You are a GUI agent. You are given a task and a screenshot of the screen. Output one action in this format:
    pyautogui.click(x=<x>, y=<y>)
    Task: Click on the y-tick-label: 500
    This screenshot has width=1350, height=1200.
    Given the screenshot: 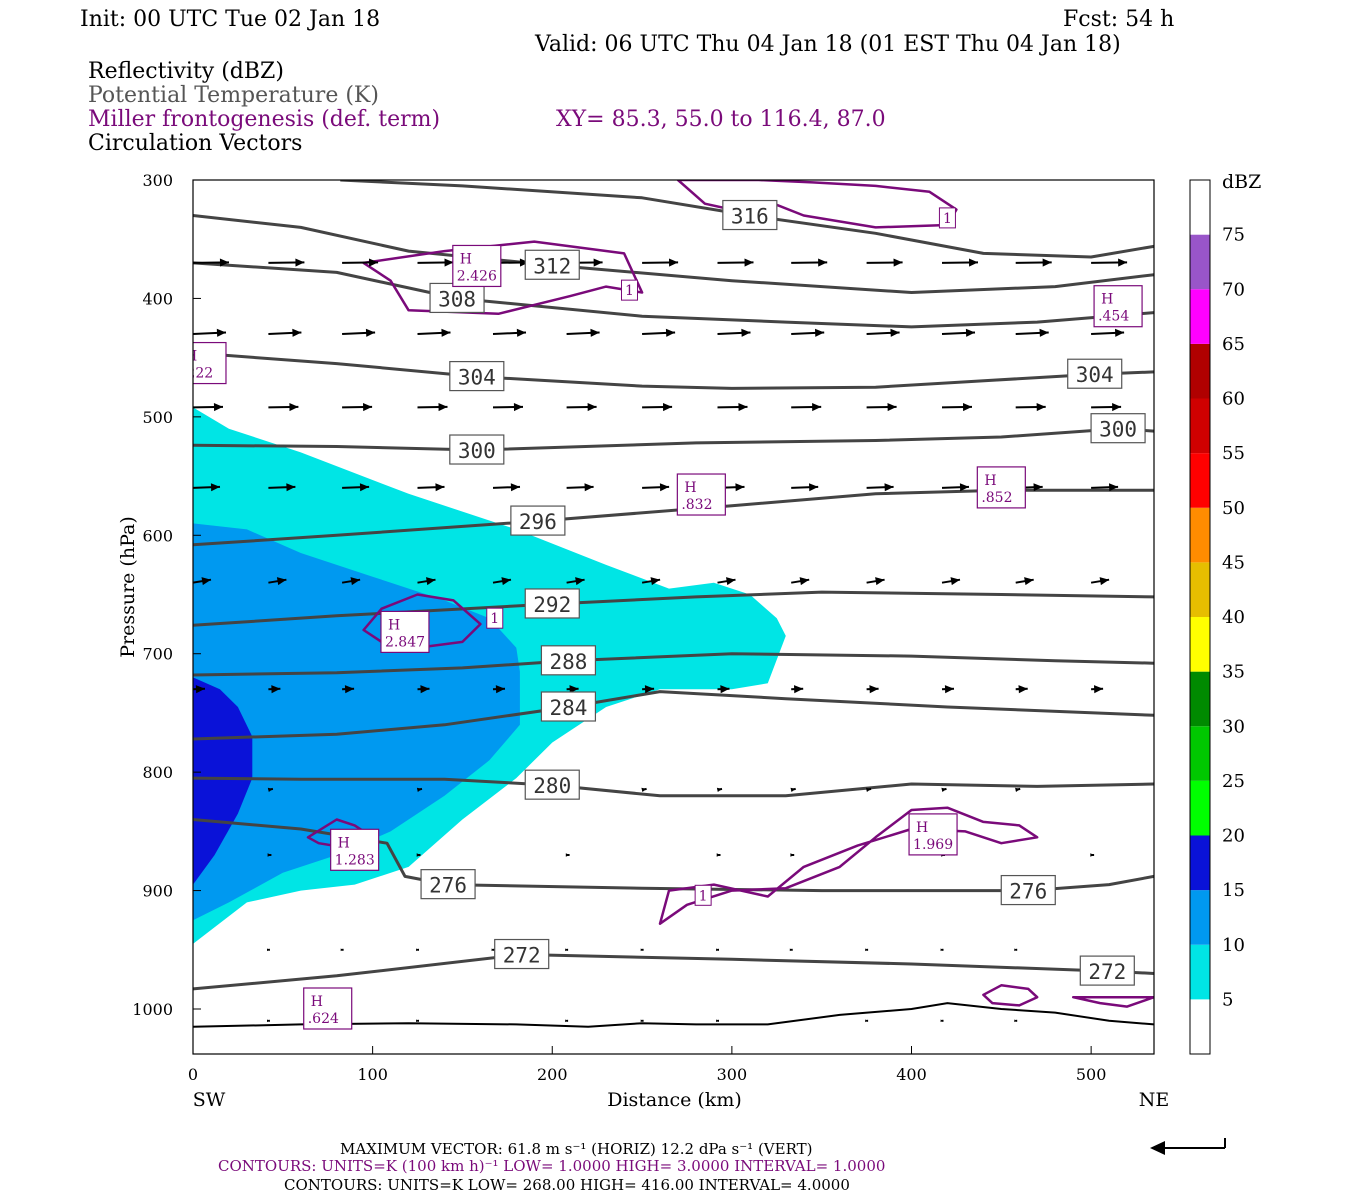 What is the action you would take?
    pyautogui.click(x=157, y=417)
    